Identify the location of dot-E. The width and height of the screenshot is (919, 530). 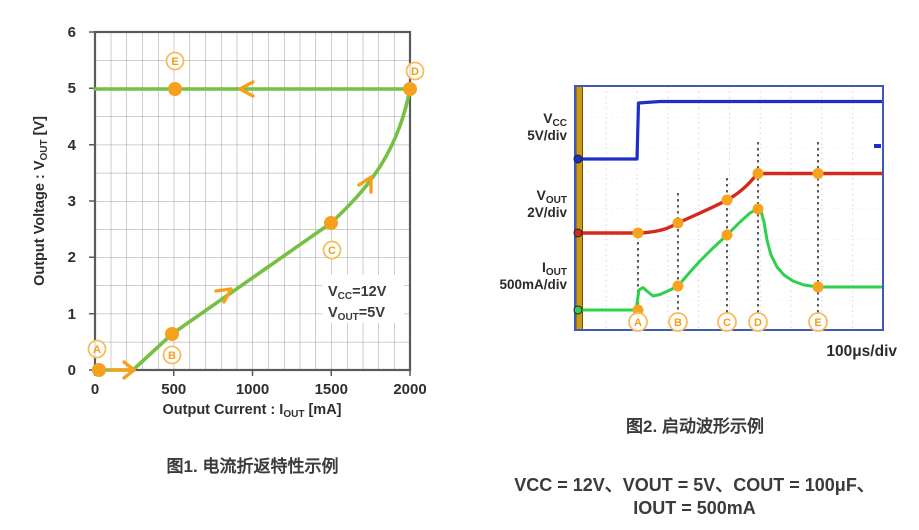
(175, 89).